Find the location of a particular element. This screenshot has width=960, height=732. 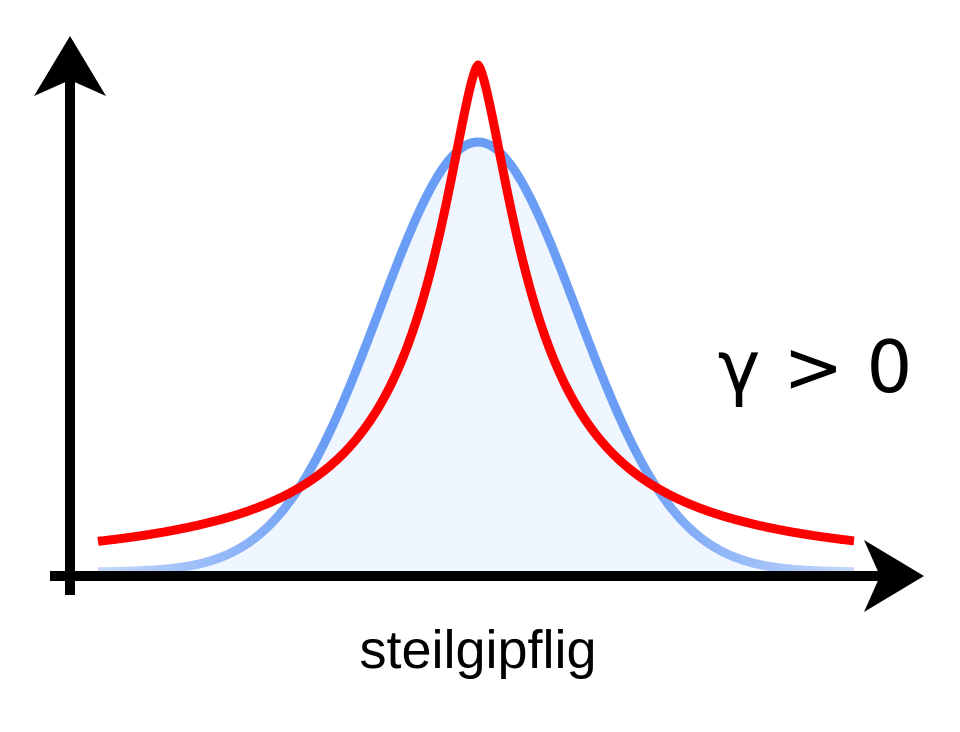

x-axis-arrow is located at coordinates (894, 576).